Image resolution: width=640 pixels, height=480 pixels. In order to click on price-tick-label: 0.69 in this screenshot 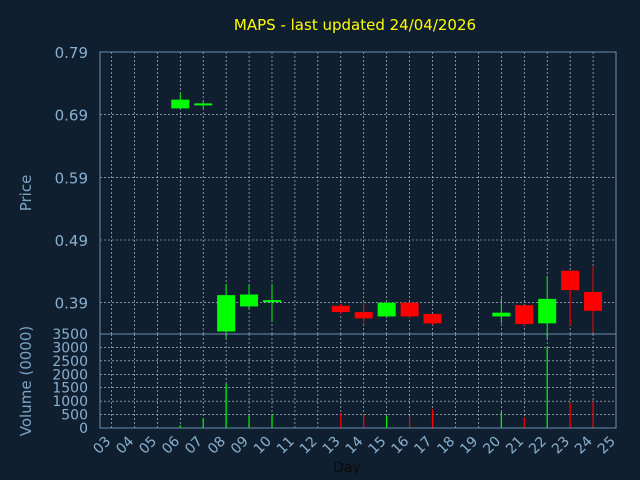, I will do `click(71, 116)`.